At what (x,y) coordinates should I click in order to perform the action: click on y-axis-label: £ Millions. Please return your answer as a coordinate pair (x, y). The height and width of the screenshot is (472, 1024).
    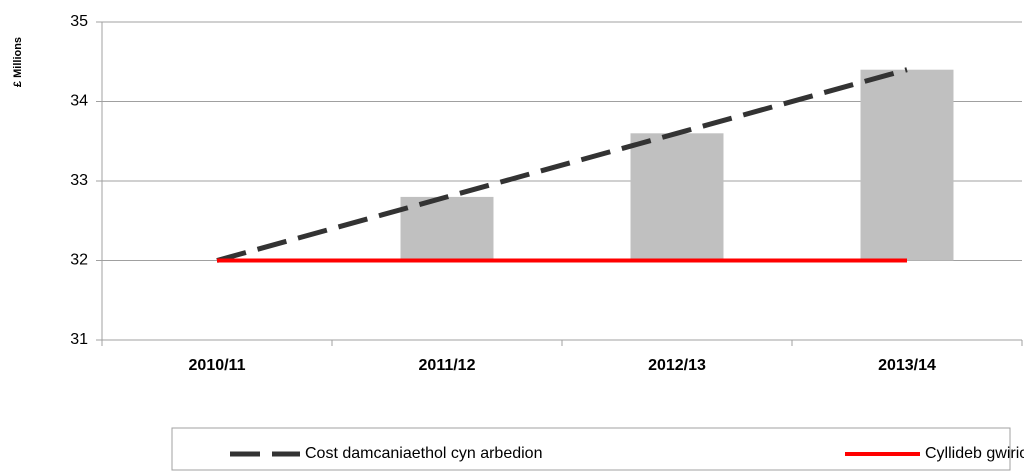
    Looking at the image, I should click on (18, 62).